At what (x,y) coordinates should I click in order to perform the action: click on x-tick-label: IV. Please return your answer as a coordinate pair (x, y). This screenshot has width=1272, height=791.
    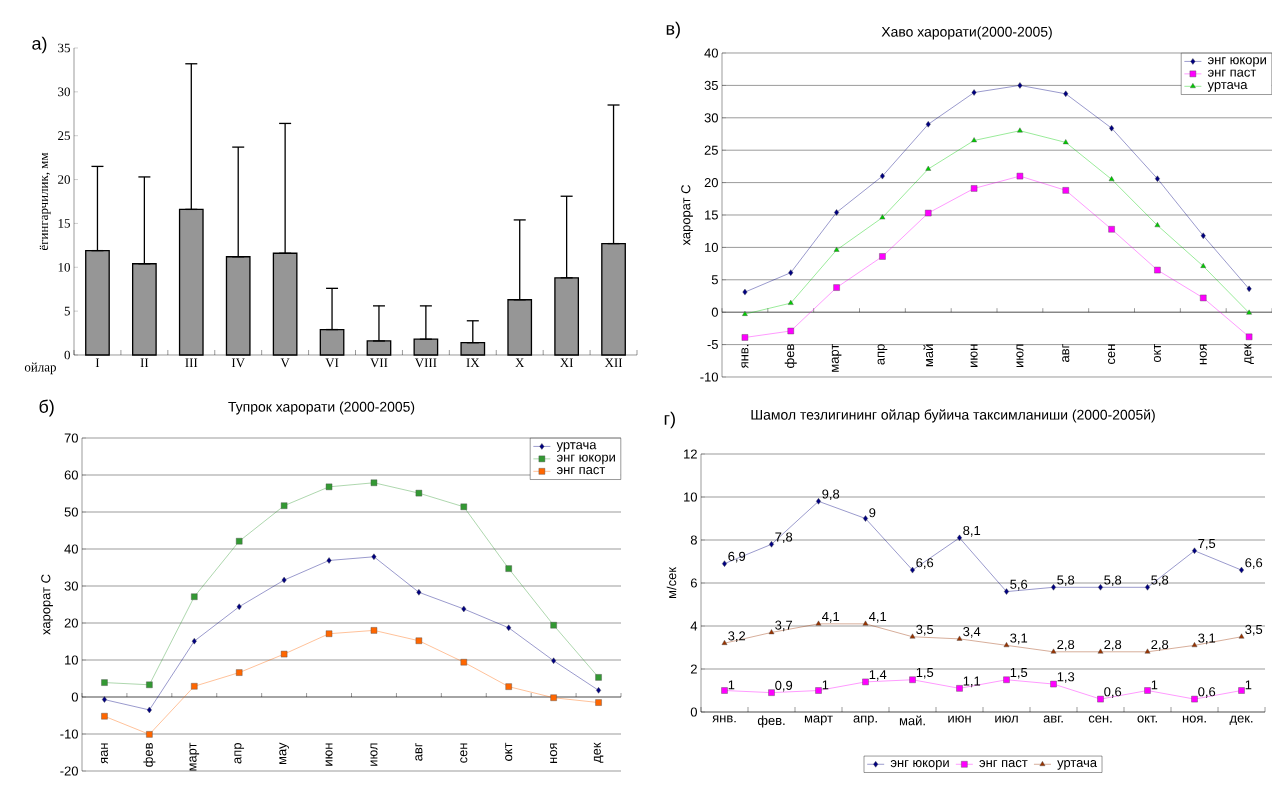
    Looking at the image, I should click on (238, 363).